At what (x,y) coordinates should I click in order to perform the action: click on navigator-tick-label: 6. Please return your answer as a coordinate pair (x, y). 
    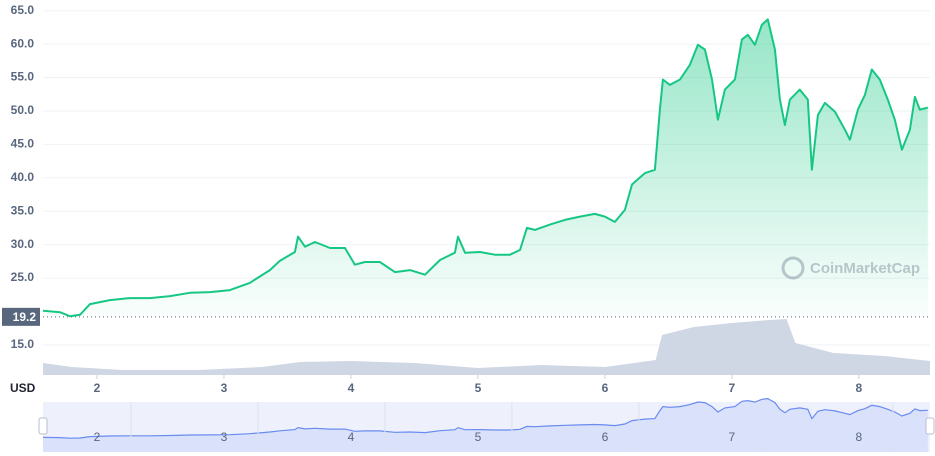
    Looking at the image, I should click on (605, 437).